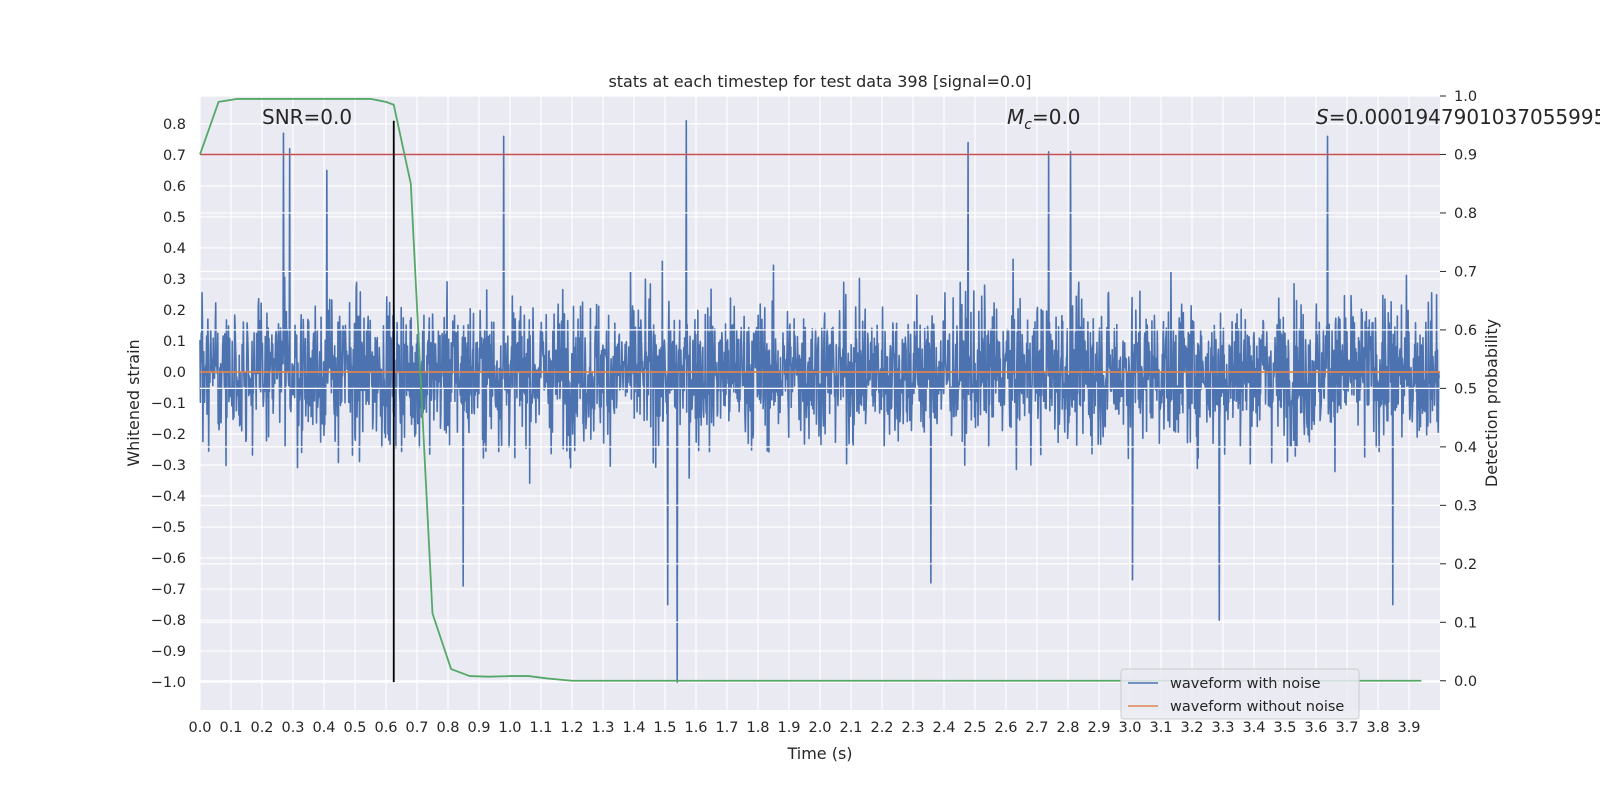 The height and width of the screenshot is (800, 1600). What do you see at coordinates (1098, 728) in the screenshot?
I see `x-tick-label: 2.9` at bounding box center [1098, 728].